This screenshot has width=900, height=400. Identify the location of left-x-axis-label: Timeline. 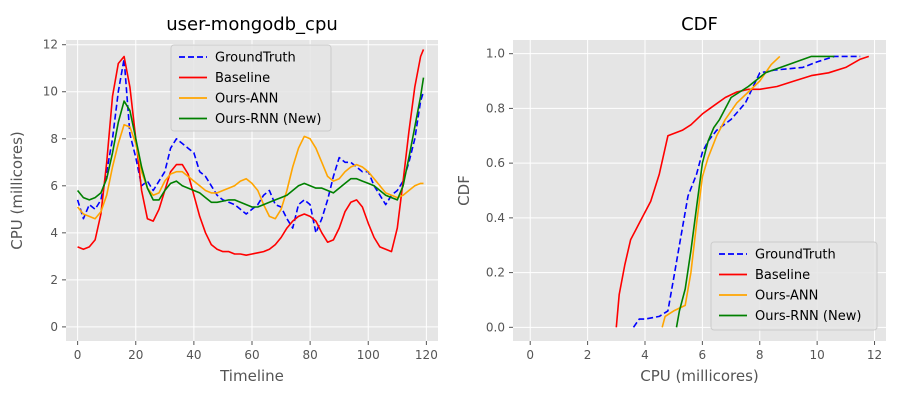
(251, 376).